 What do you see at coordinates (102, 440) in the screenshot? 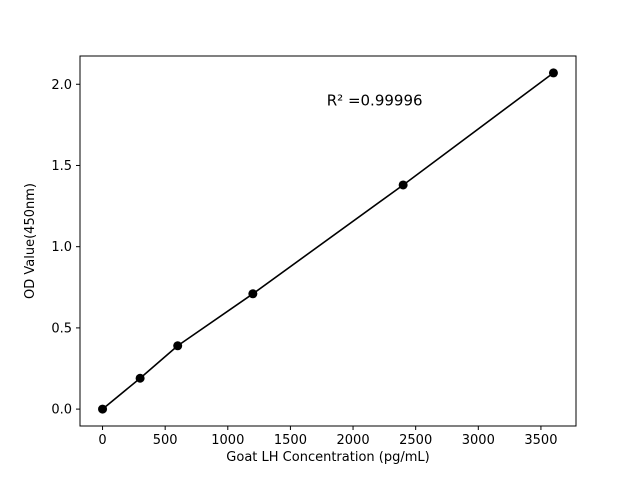
I see `x-tick-label: 0` at bounding box center [102, 440].